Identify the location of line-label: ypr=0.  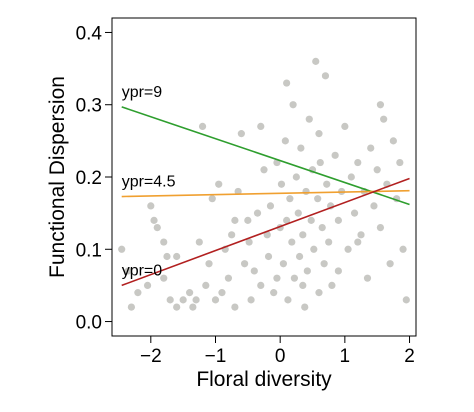
(142, 270).